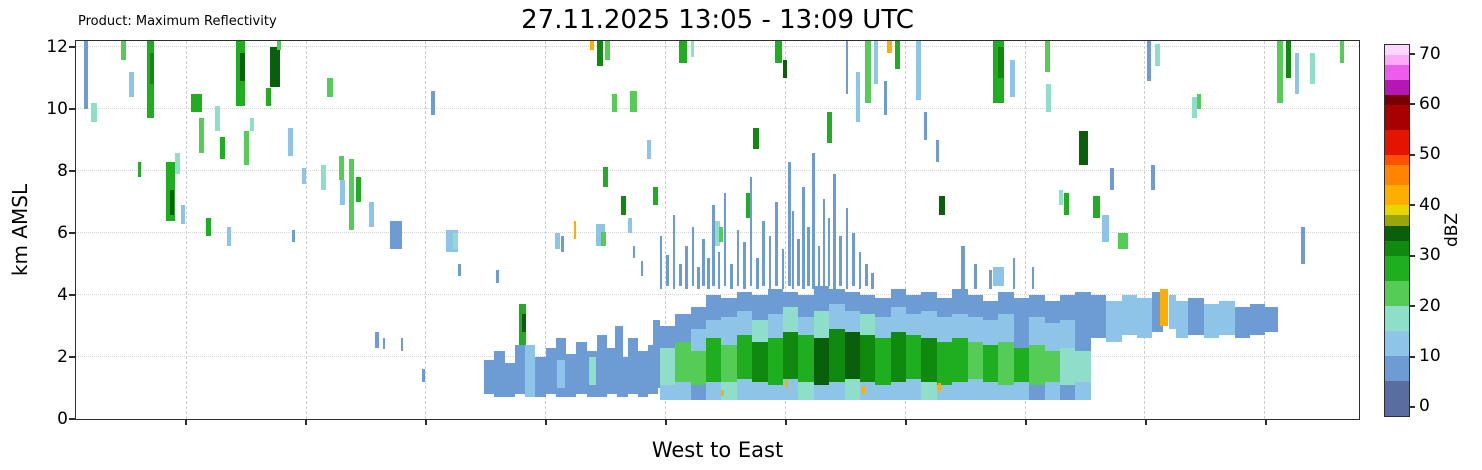 This screenshot has width=1482, height=470. Describe the element at coordinates (57, 47) in the screenshot. I see `y-tick-label: 12` at that location.